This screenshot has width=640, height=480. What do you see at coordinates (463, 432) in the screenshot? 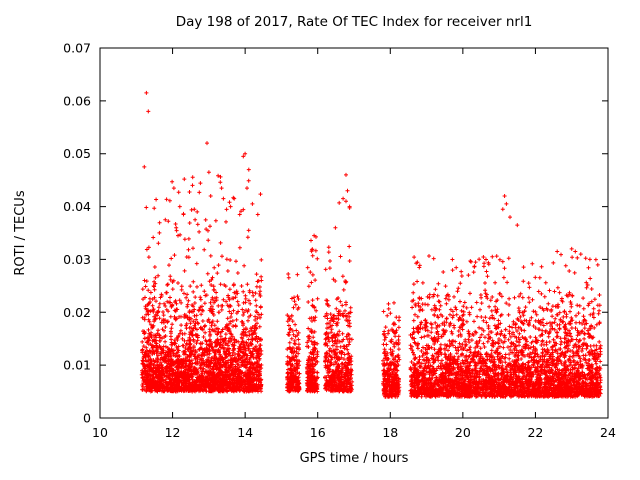
I see `x-tick-label: 20` at bounding box center [463, 432].